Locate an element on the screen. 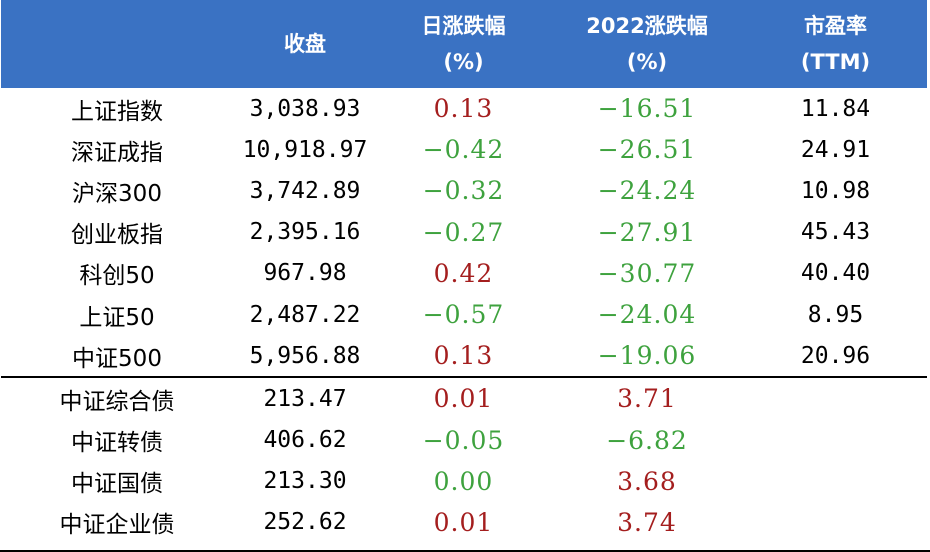  close-value-cell: 967.98 is located at coordinates (305, 273).